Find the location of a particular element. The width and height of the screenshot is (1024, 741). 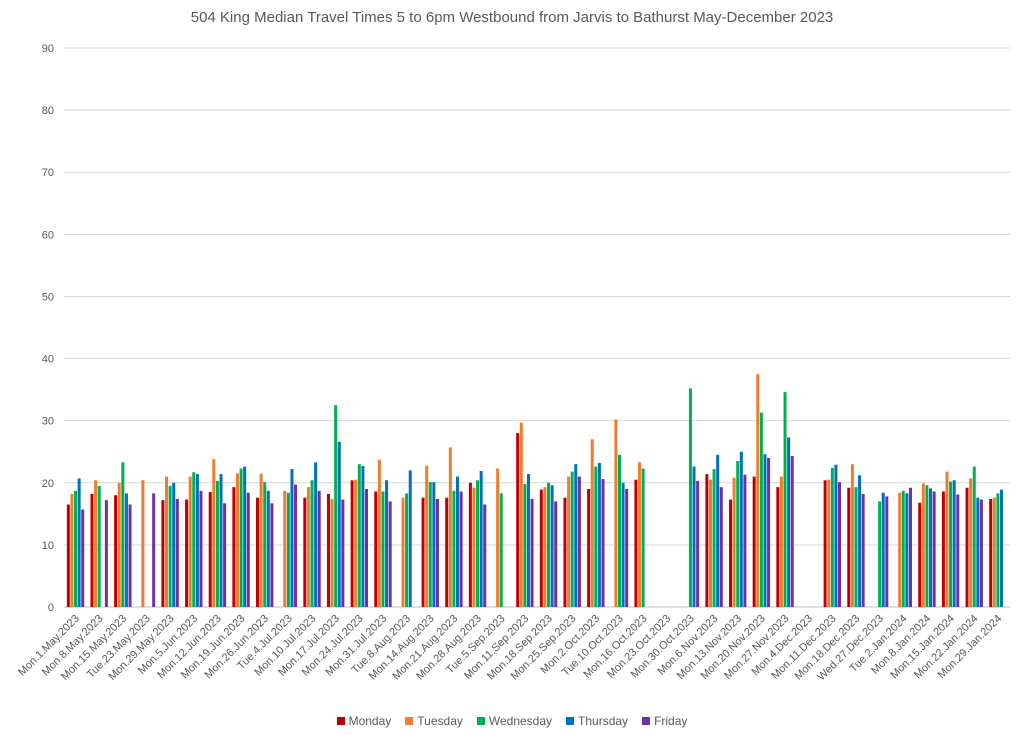

legend-item-wednesday: Wednesday is located at coordinates (514, 721).